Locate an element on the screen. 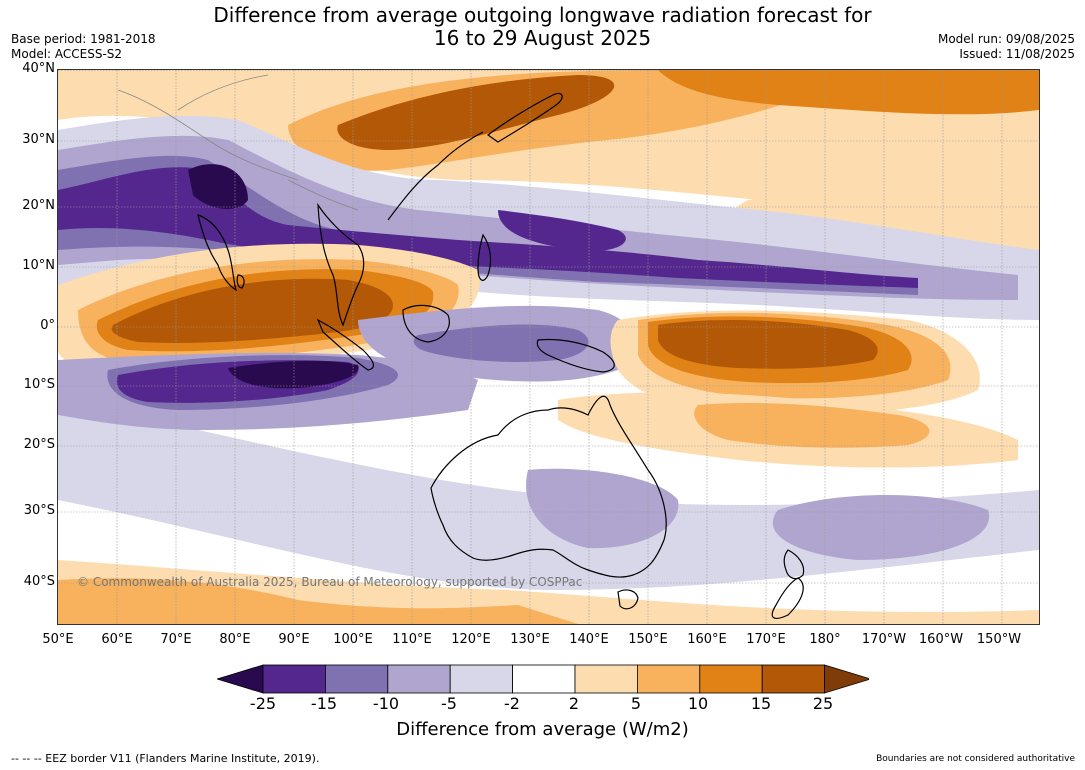  borders is located at coordinates (238, 142).